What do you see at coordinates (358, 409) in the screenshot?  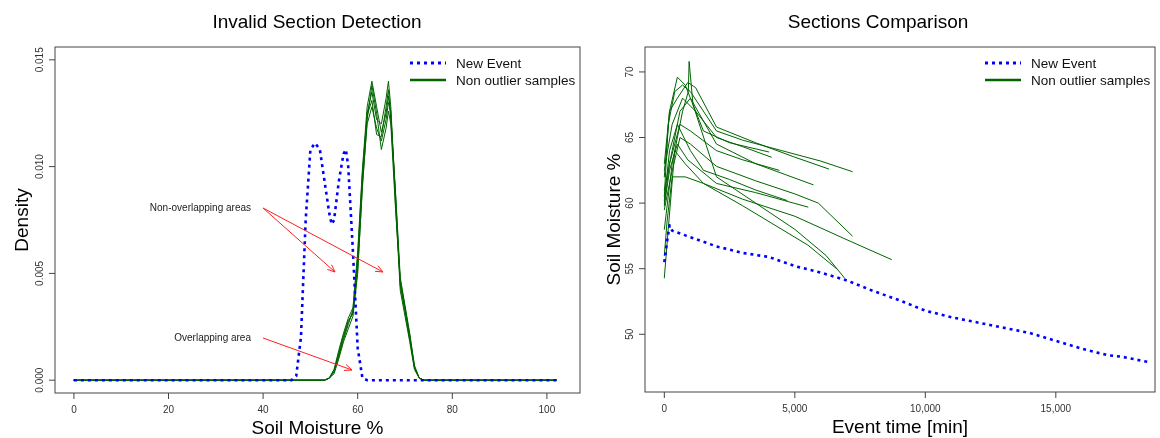 I see `x-tick-label: 60` at bounding box center [358, 409].